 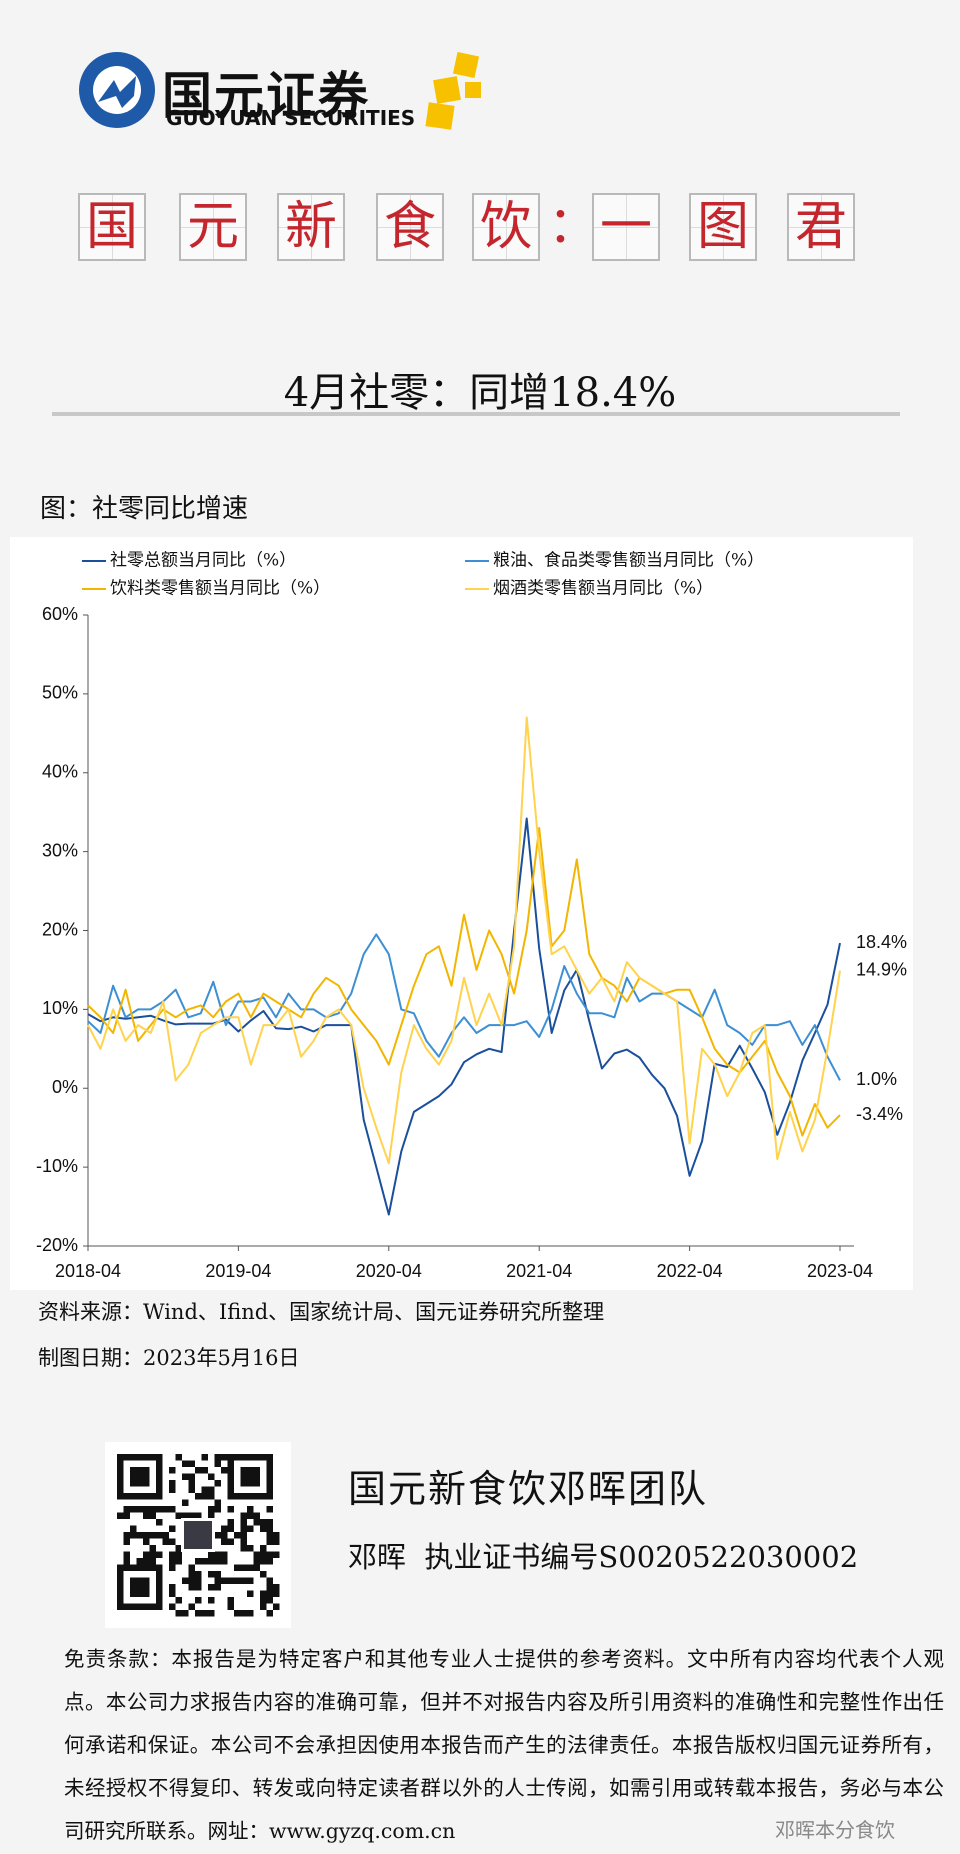 I want to click on source: 资料来源：Wind、Ifind、国家统计局、国元证券研究所整理, so click(x=321, y=1312).